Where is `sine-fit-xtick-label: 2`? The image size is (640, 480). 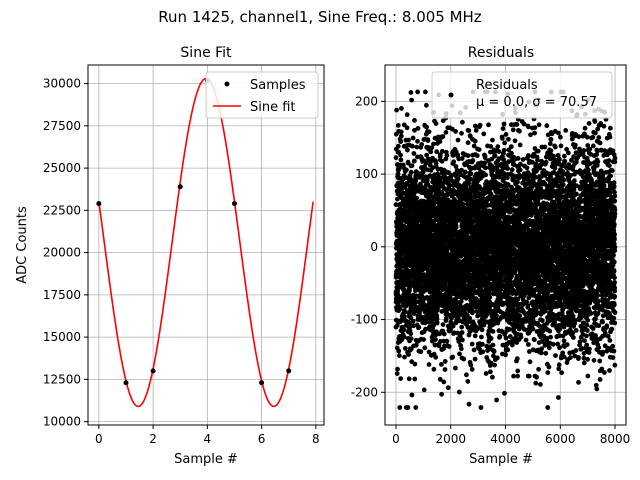
sine-fit-xtick-label: 2 is located at coordinates (153, 439).